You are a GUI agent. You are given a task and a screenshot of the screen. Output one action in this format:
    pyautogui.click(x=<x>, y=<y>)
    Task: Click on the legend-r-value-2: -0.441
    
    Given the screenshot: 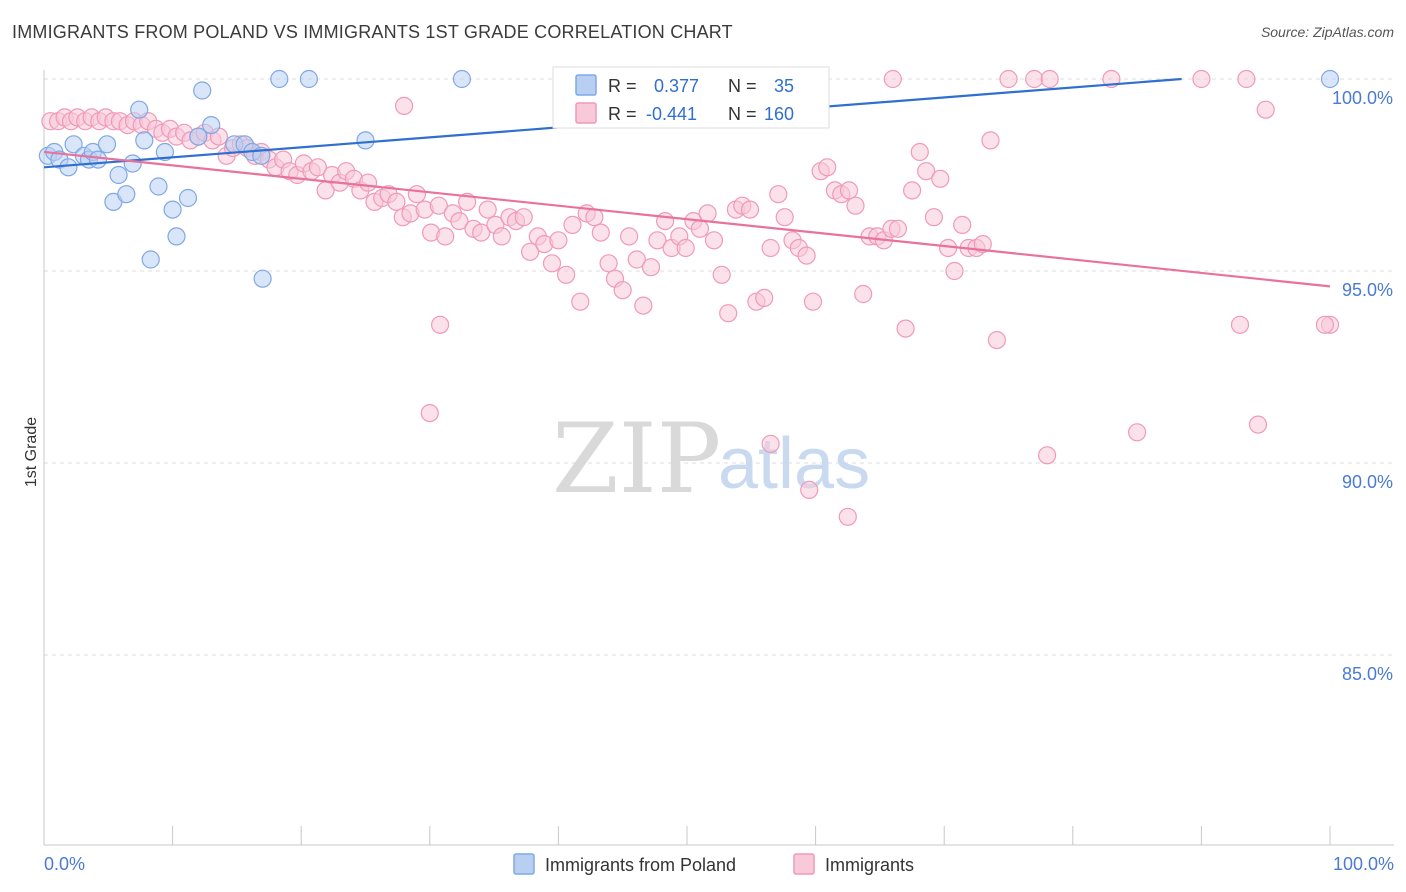 What is the action you would take?
    pyautogui.click(x=671, y=114)
    